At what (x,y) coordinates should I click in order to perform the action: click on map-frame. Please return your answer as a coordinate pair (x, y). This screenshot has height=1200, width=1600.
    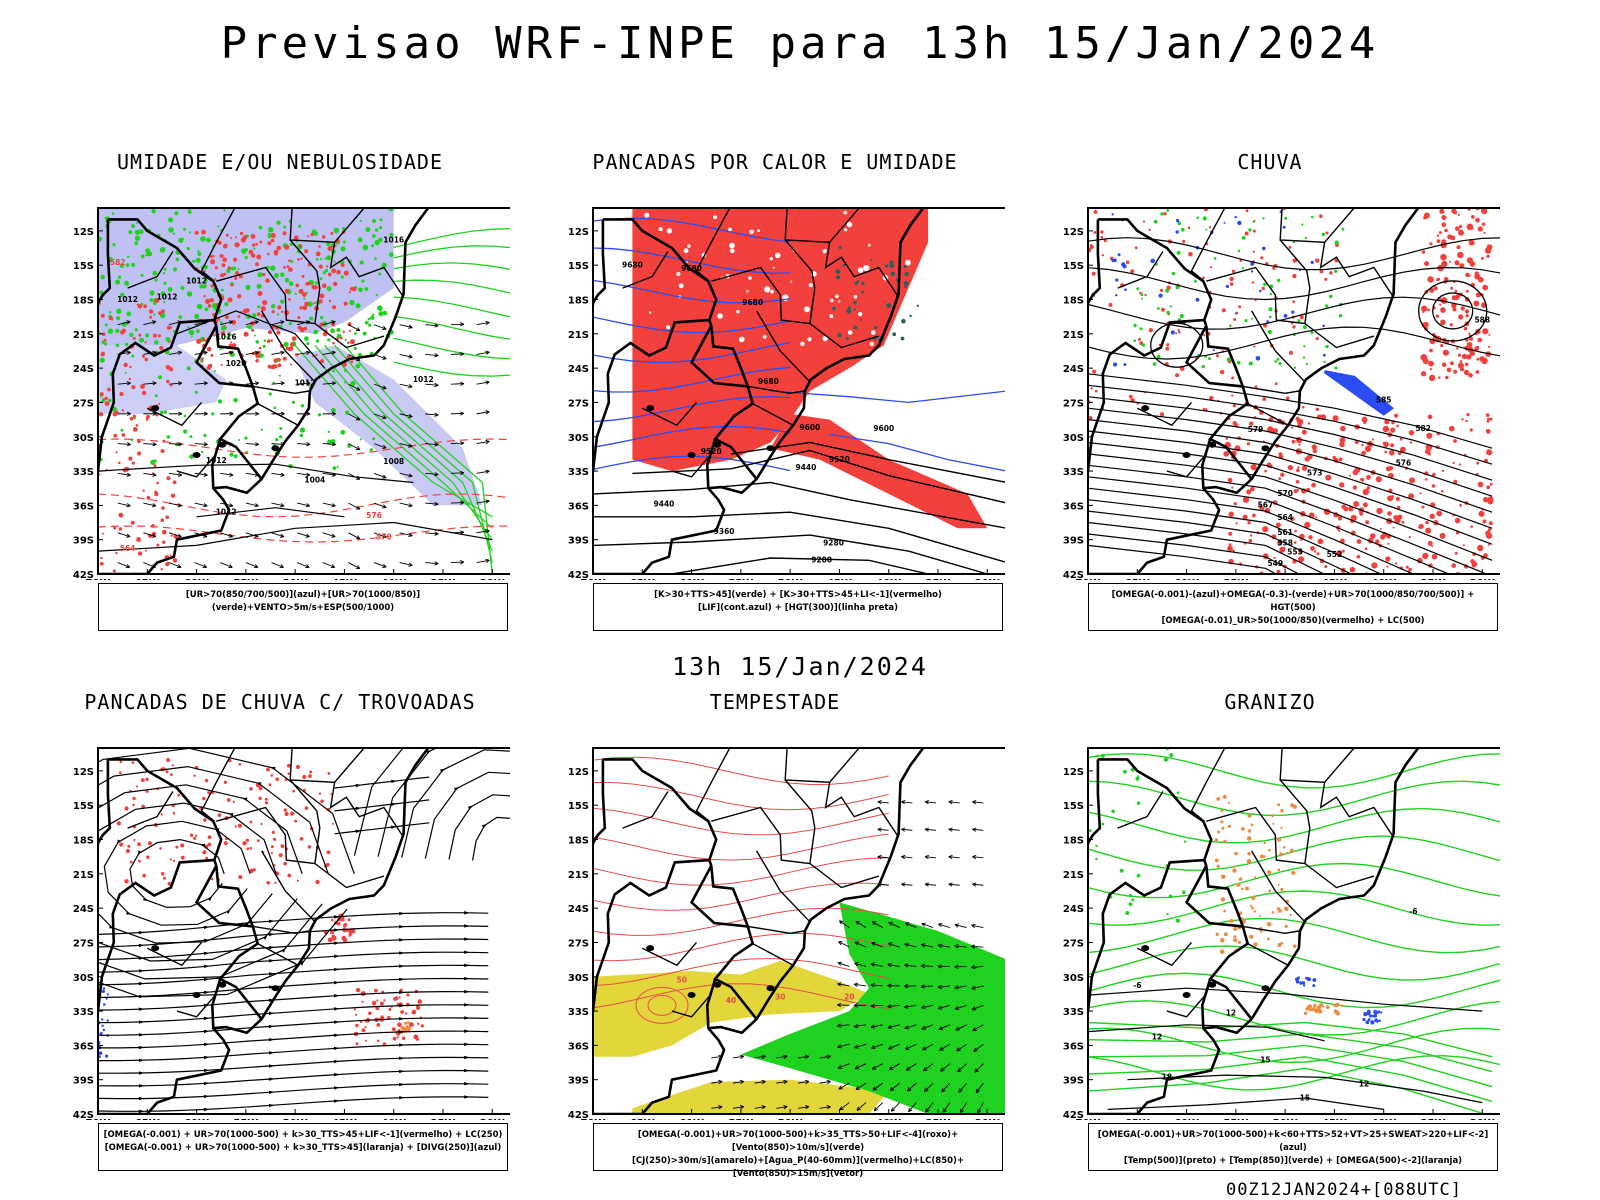
    Looking at the image, I should click on (798, 391).